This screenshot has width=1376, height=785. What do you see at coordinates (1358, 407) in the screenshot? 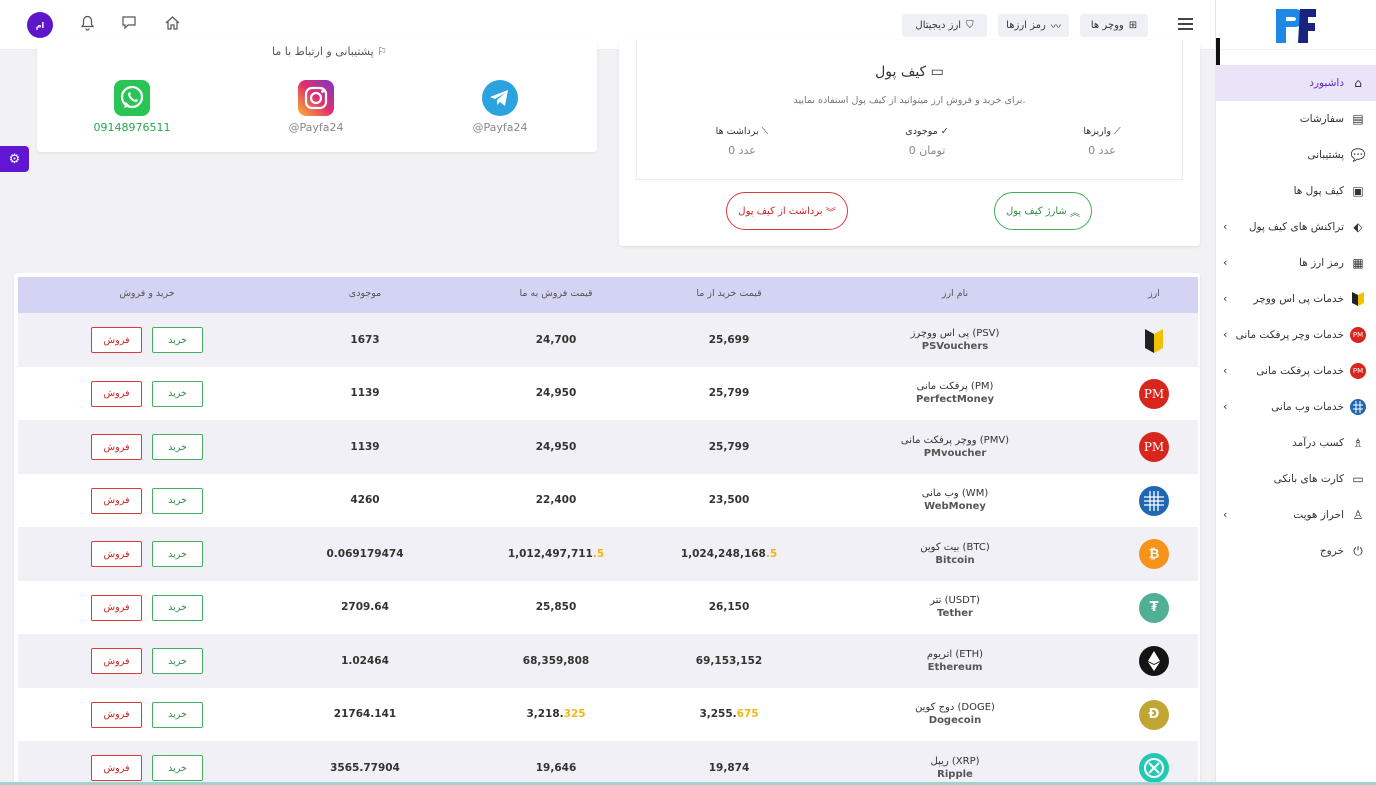
I see `webmoney-icon` at bounding box center [1358, 407].